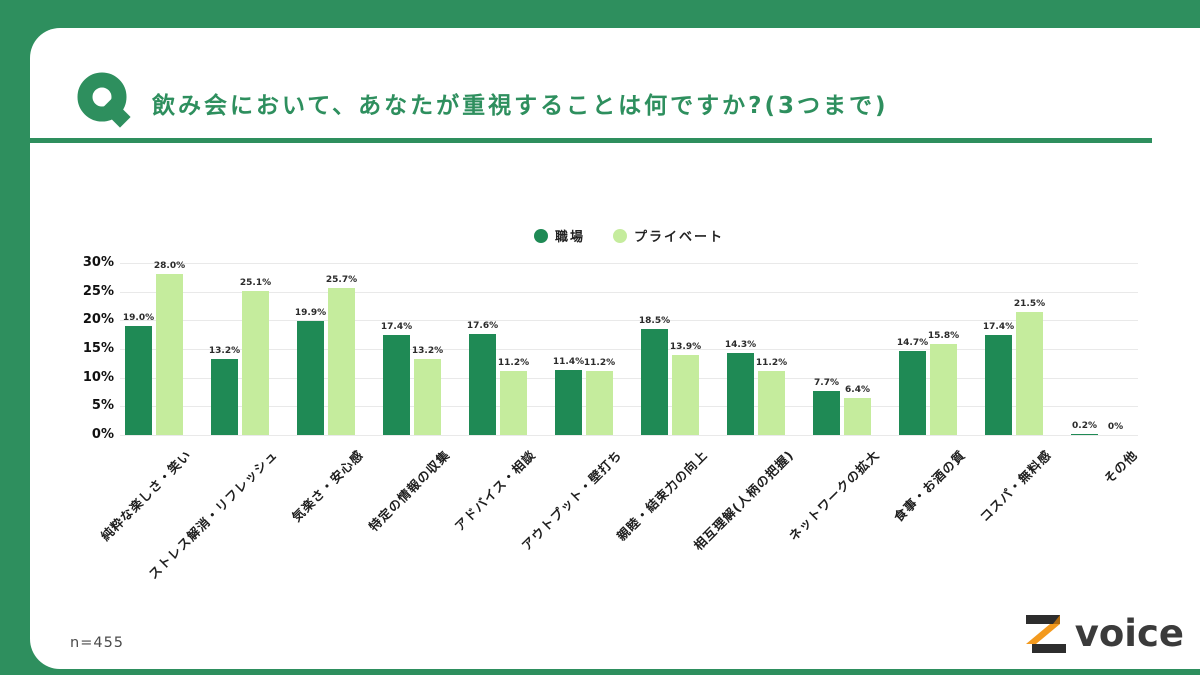  Describe the element at coordinates (341, 279) in the screenshot. I see `bar-value-label: 25.7%` at that location.